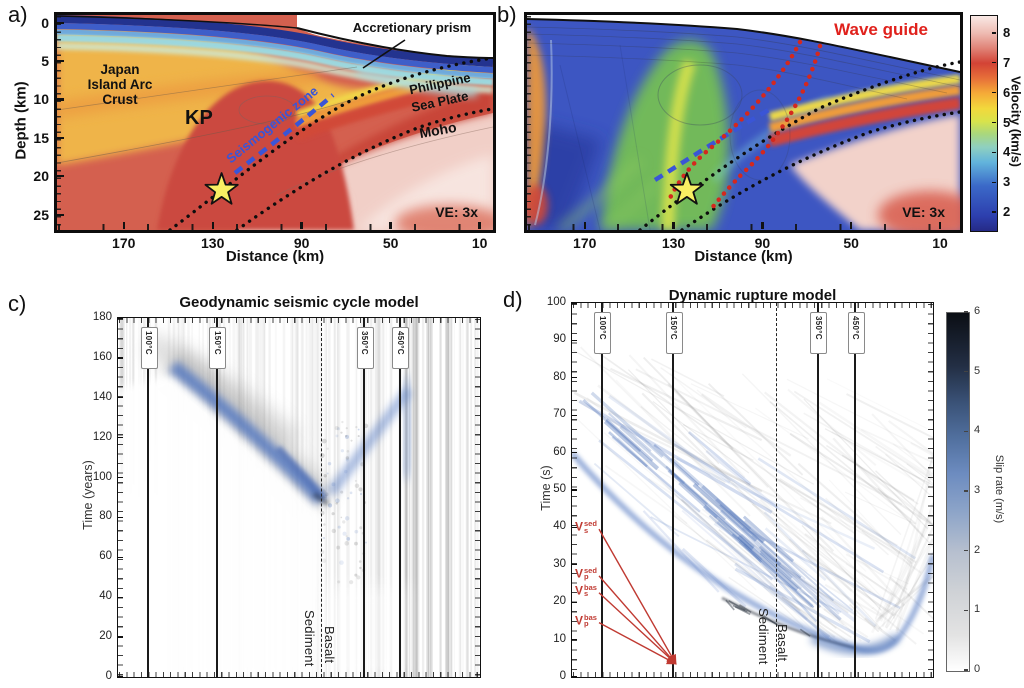 The image size is (1024, 688). Describe the element at coordinates (881, 29) in the screenshot. I see `wave-guide-label: Wave guide` at that location.